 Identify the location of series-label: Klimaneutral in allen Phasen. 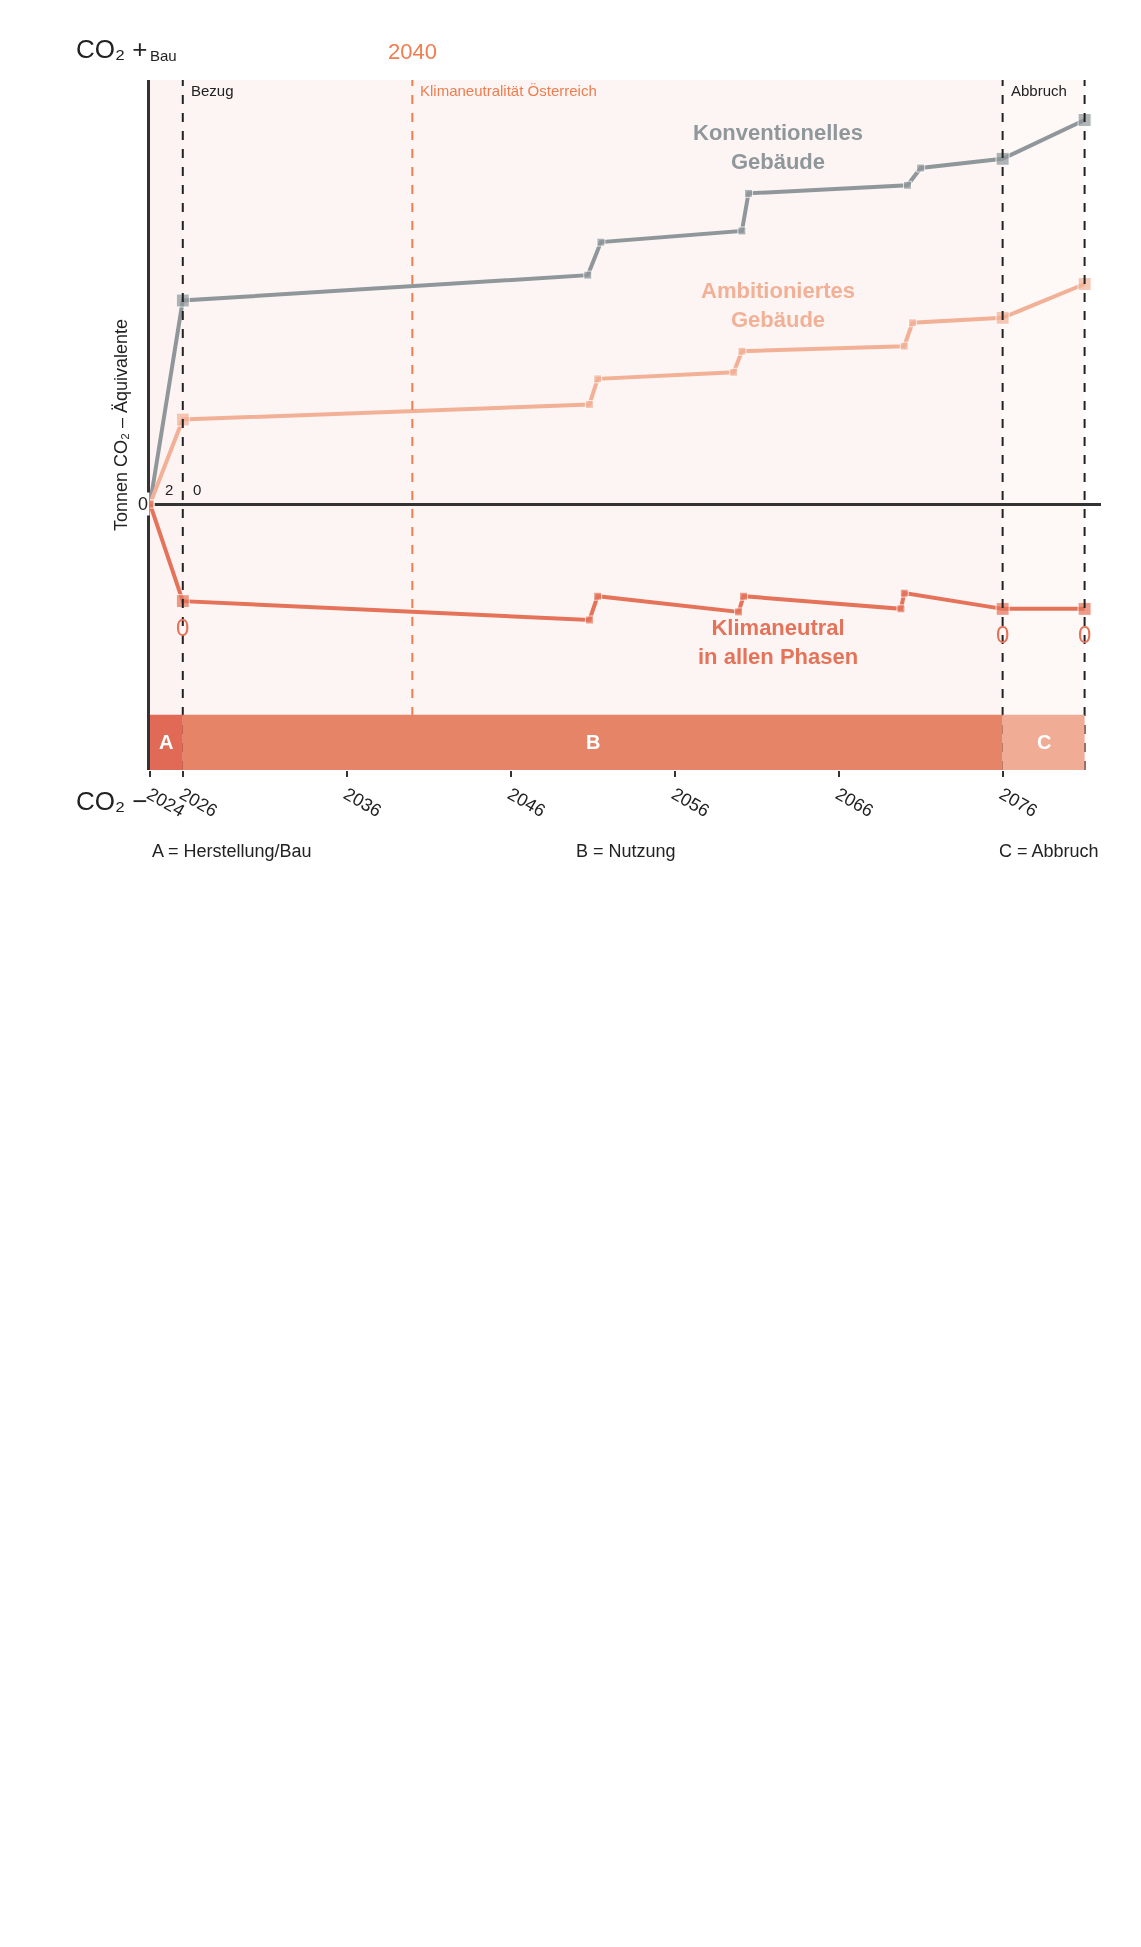
(778, 642).